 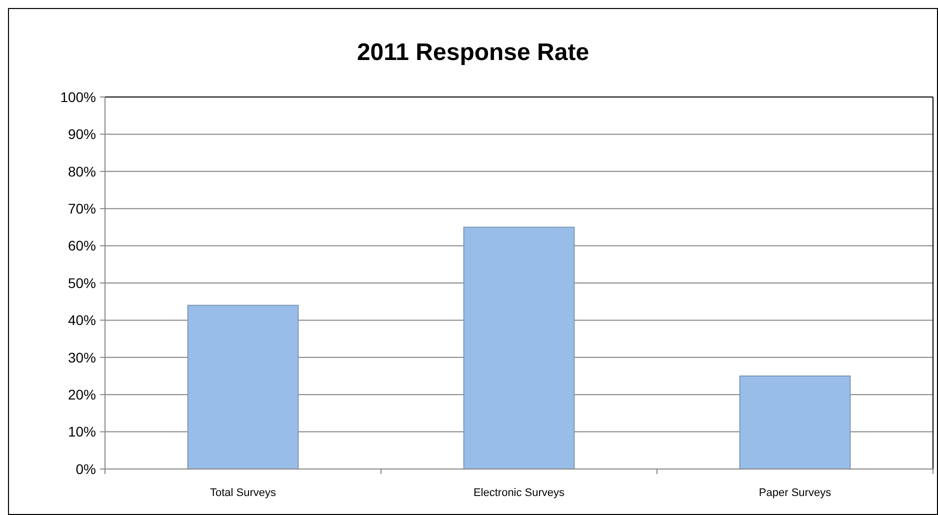 I want to click on y-tick-label: 100%, so click(x=78, y=96).